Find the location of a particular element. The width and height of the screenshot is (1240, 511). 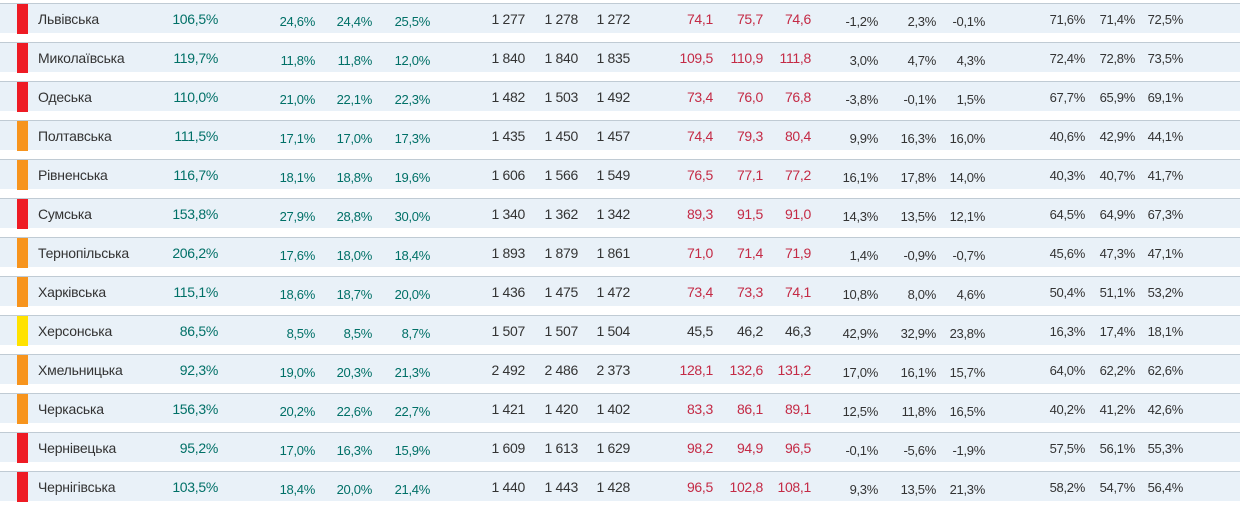

index-value: 80,4 is located at coordinates (797, 136).